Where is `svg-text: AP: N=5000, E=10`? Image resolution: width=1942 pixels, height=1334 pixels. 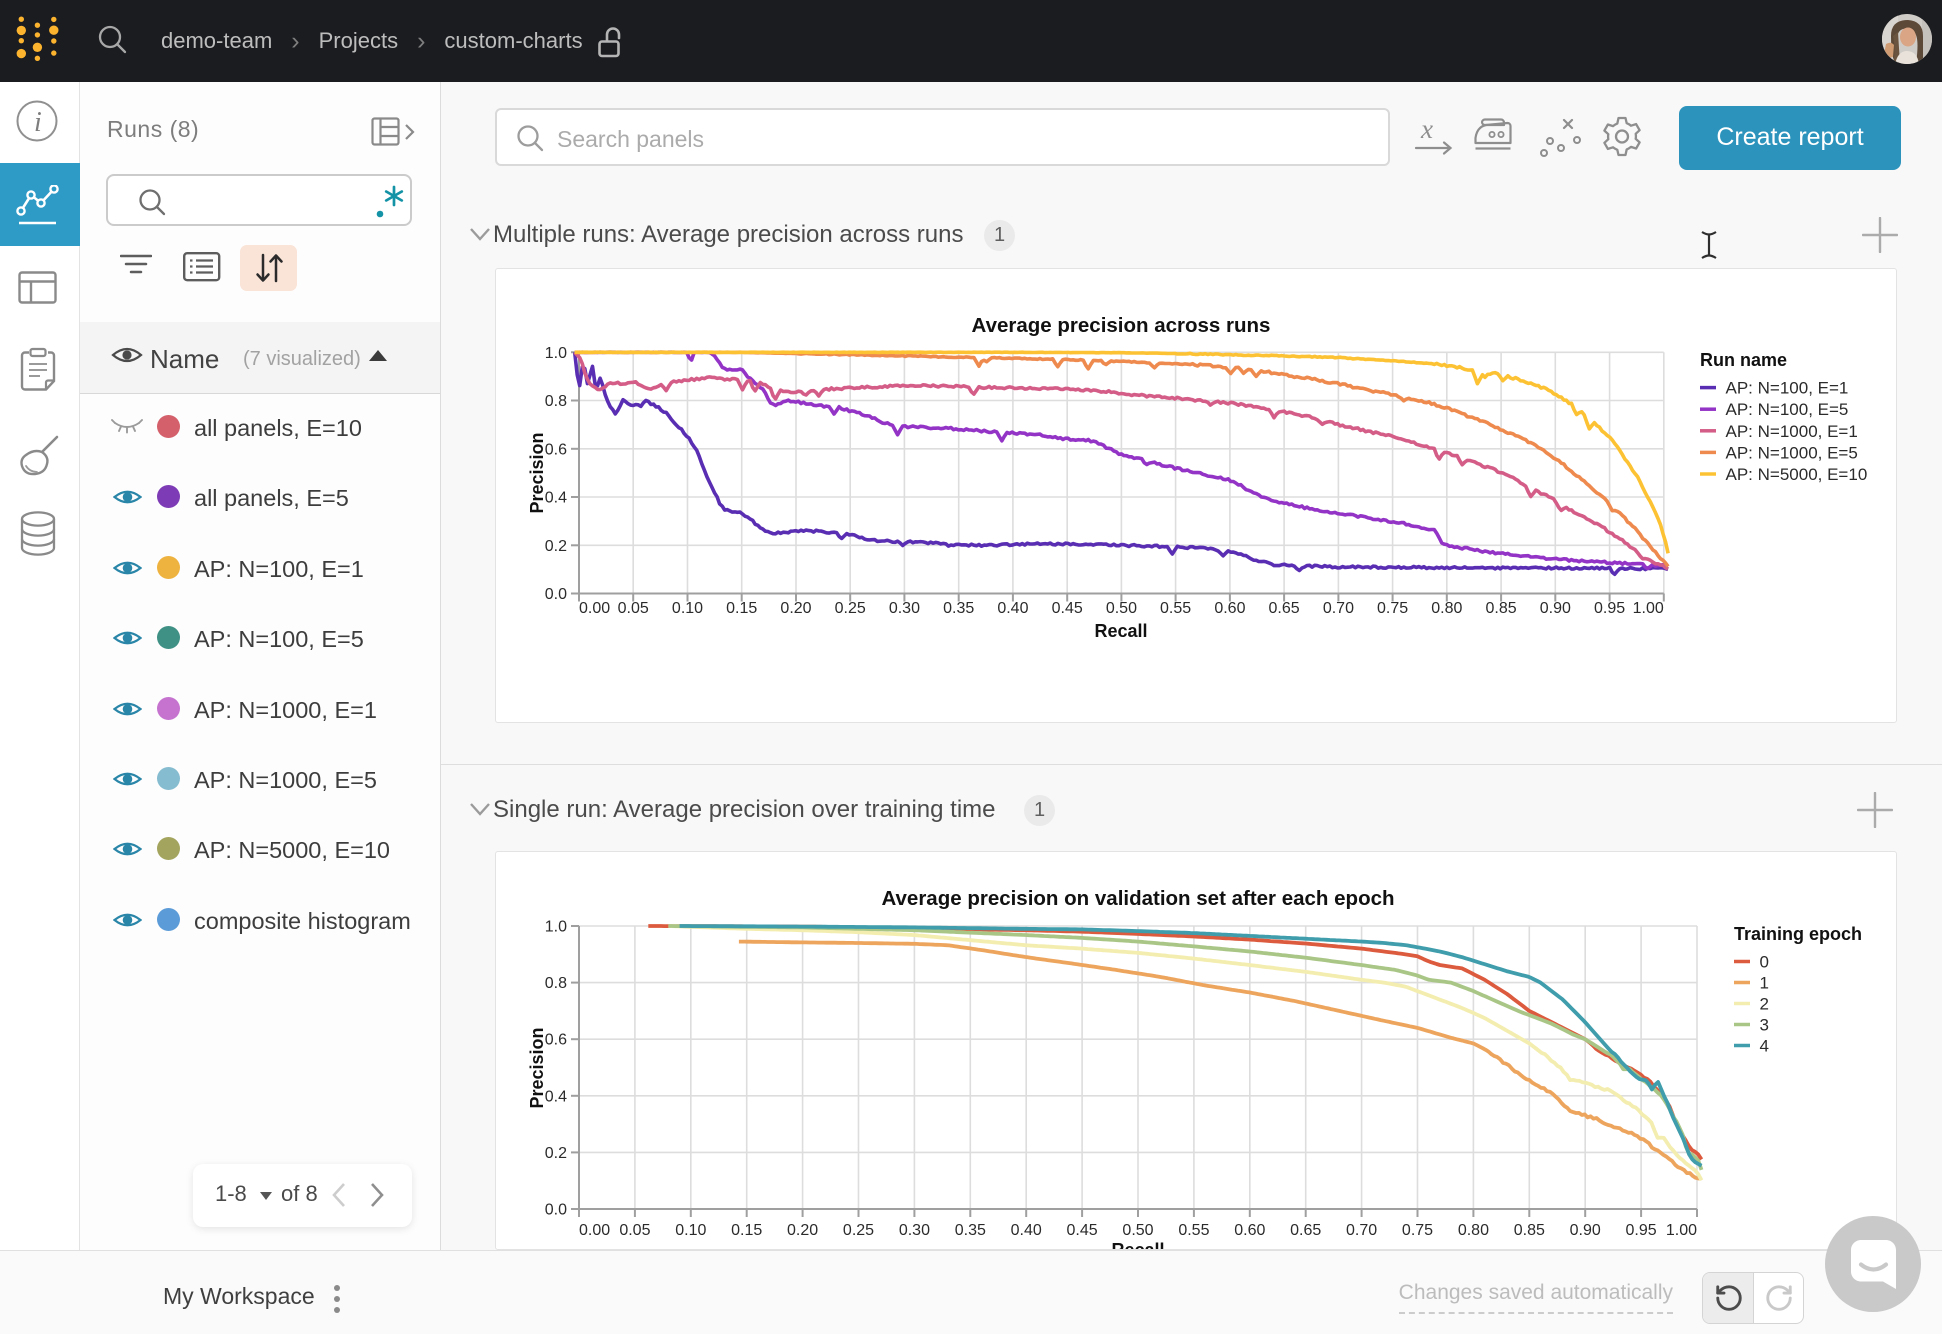 svg-text: AP: N=5000, E=10 is located at coordinates (1797, 474).